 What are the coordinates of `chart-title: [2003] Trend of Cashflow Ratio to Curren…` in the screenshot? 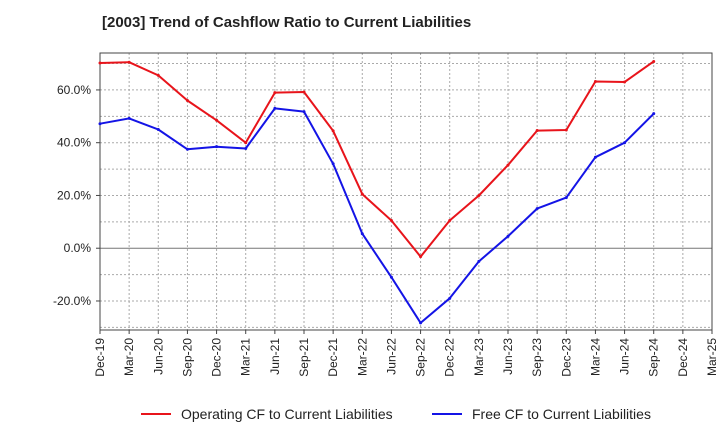 It's located at (287, 22).